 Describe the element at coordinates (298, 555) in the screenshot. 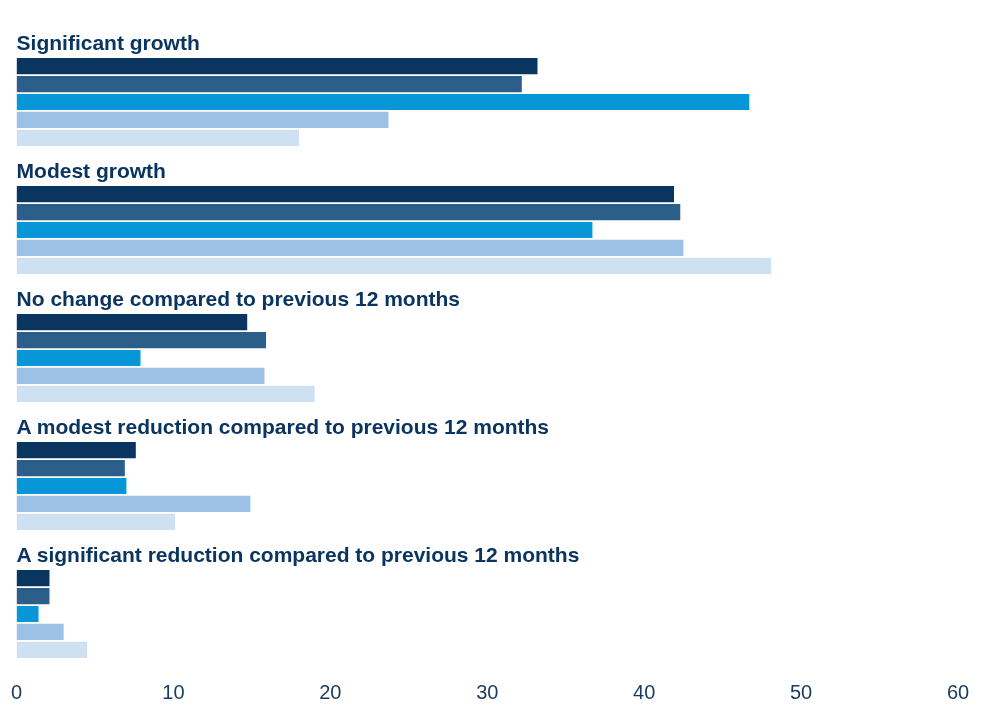

I see `y-tick-label: A significant reduction compared to previous 12 months` at that location.